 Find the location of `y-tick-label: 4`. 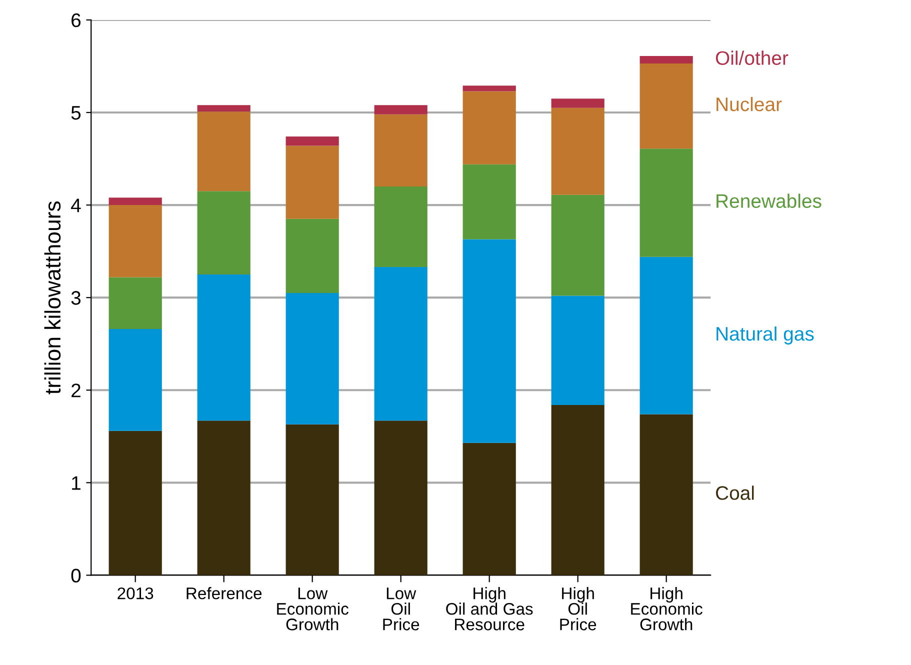

y-tick-label: 4 is located at coordinates (76, 205).